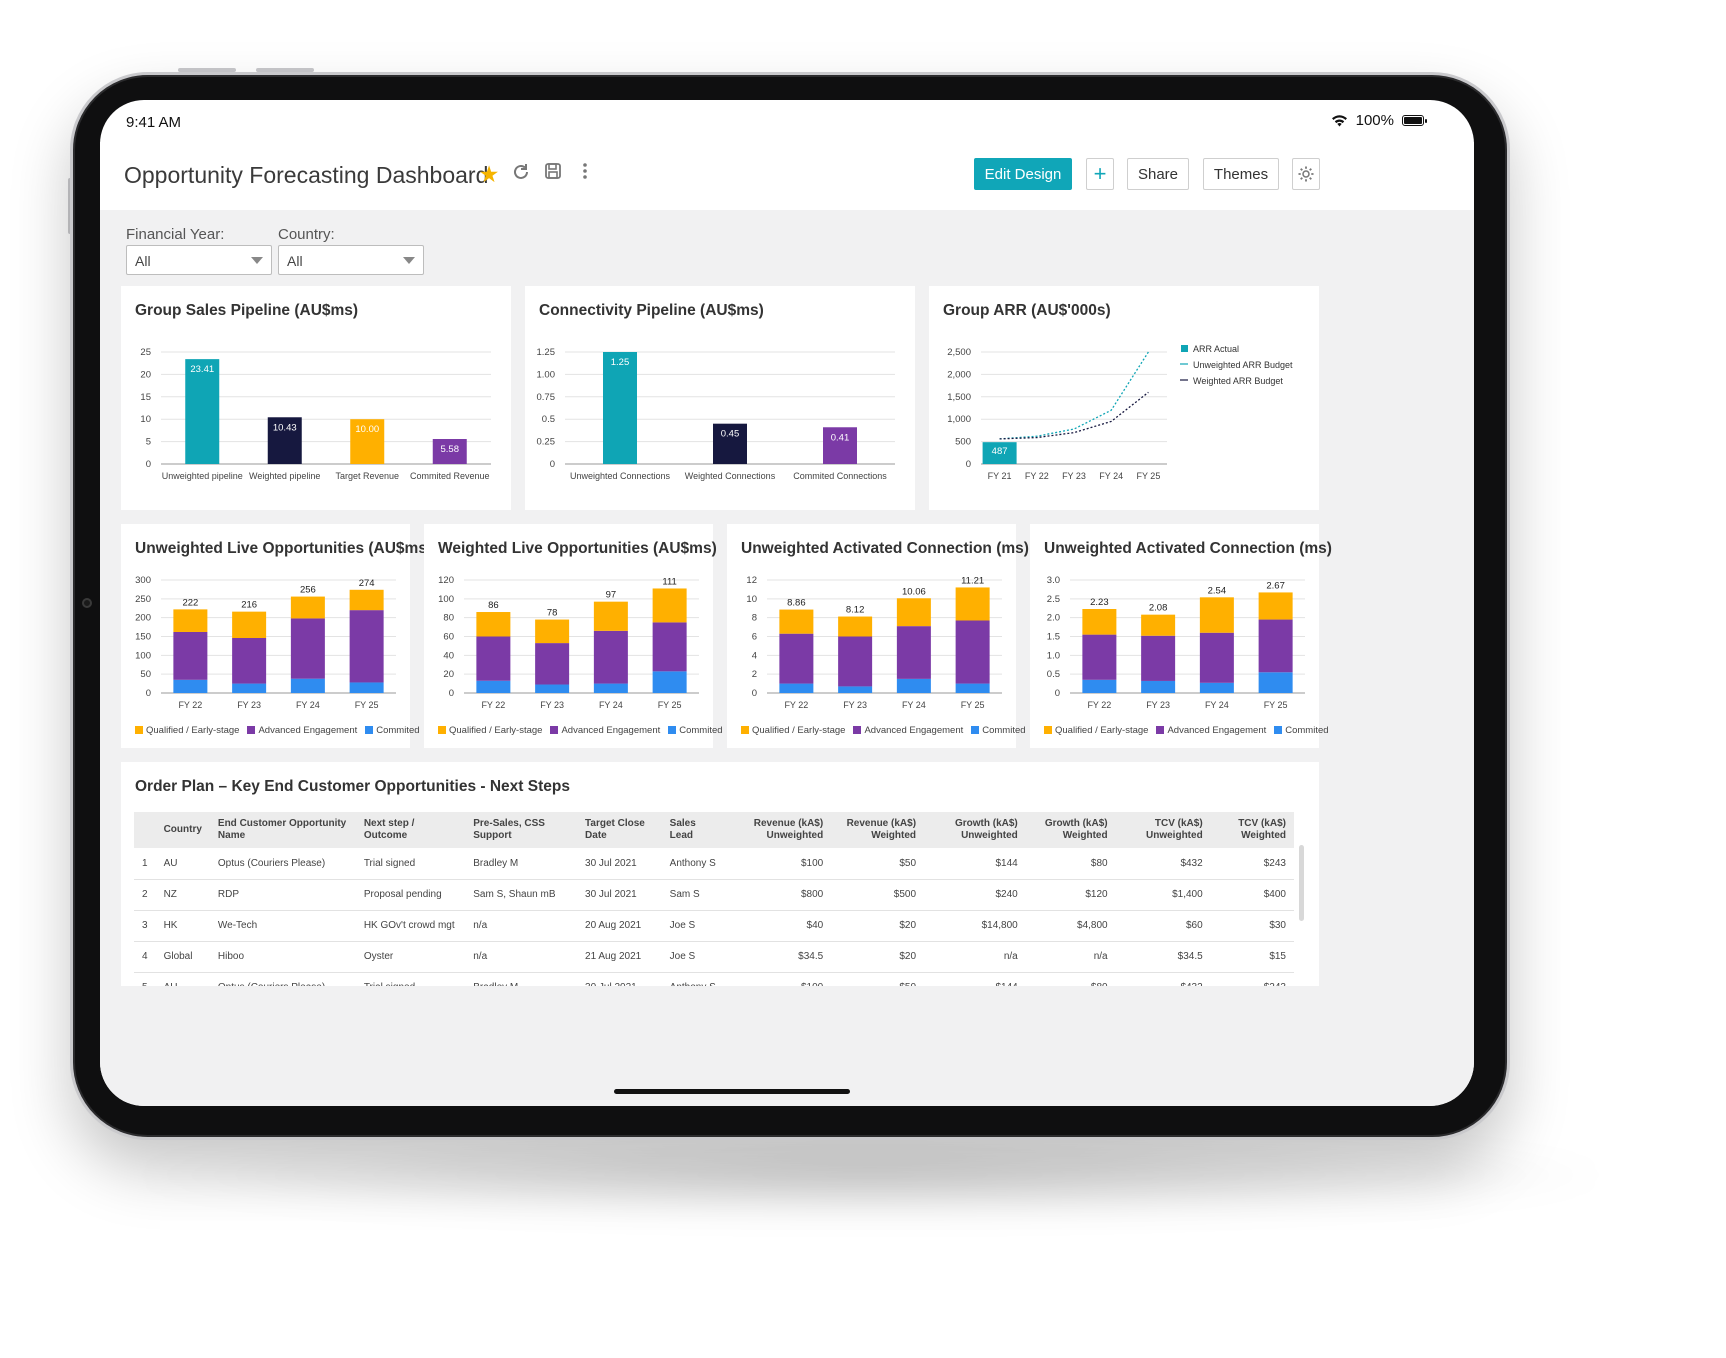 The width and height of the screenshot is (1726, 1358). Describe the element at coordinates (521, 830) in the screenshot. I see `column-header: Pre-Sales, CSS Support` at that location.